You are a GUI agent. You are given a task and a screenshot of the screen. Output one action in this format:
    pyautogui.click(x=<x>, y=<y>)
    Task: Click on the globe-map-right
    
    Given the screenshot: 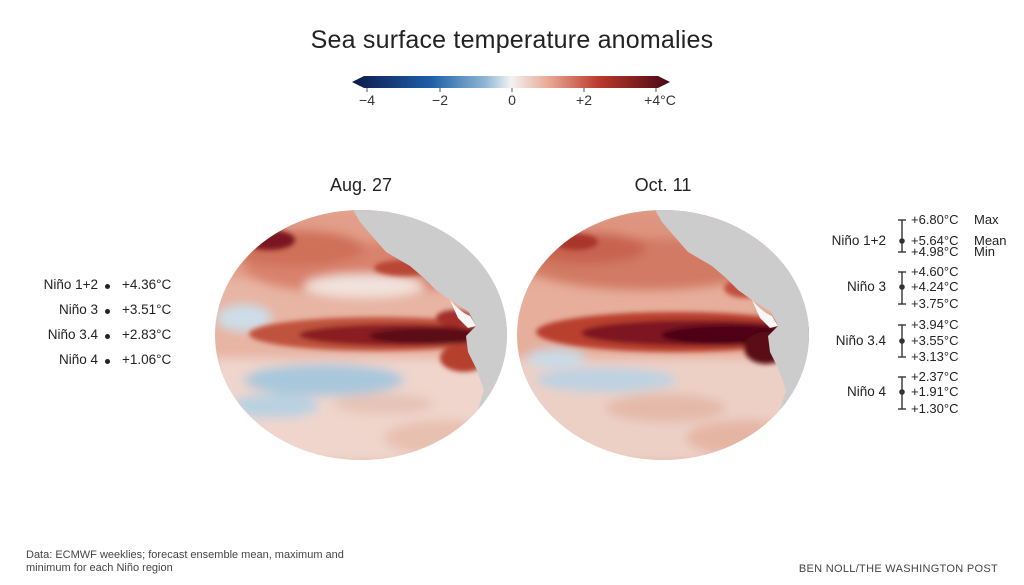 What is the action you would take?
    pyautogui.click(x=663, y=335)
    